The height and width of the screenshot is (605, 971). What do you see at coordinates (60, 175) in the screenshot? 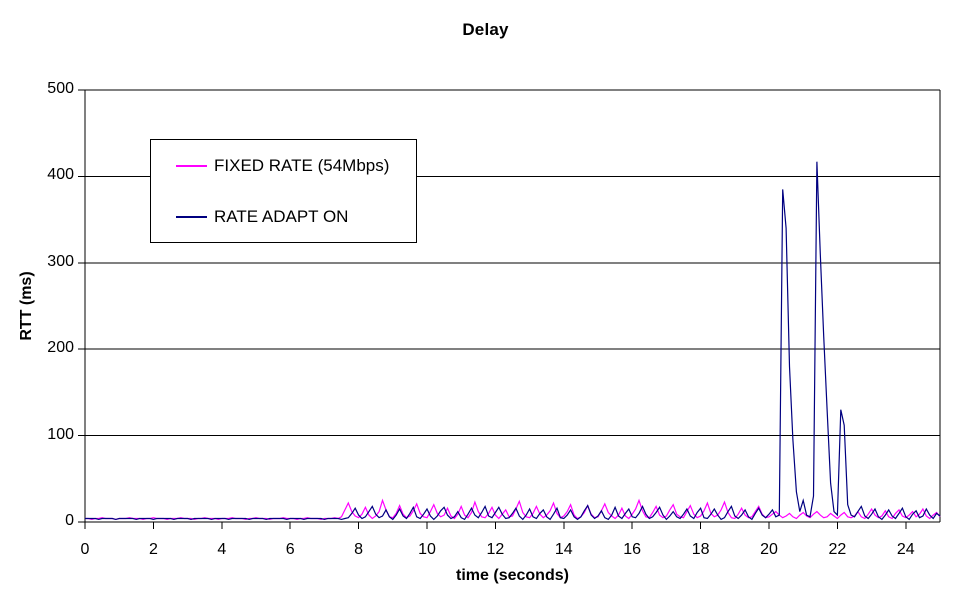
I see `y-tick-label: 400` at bounding box center [60, 175].